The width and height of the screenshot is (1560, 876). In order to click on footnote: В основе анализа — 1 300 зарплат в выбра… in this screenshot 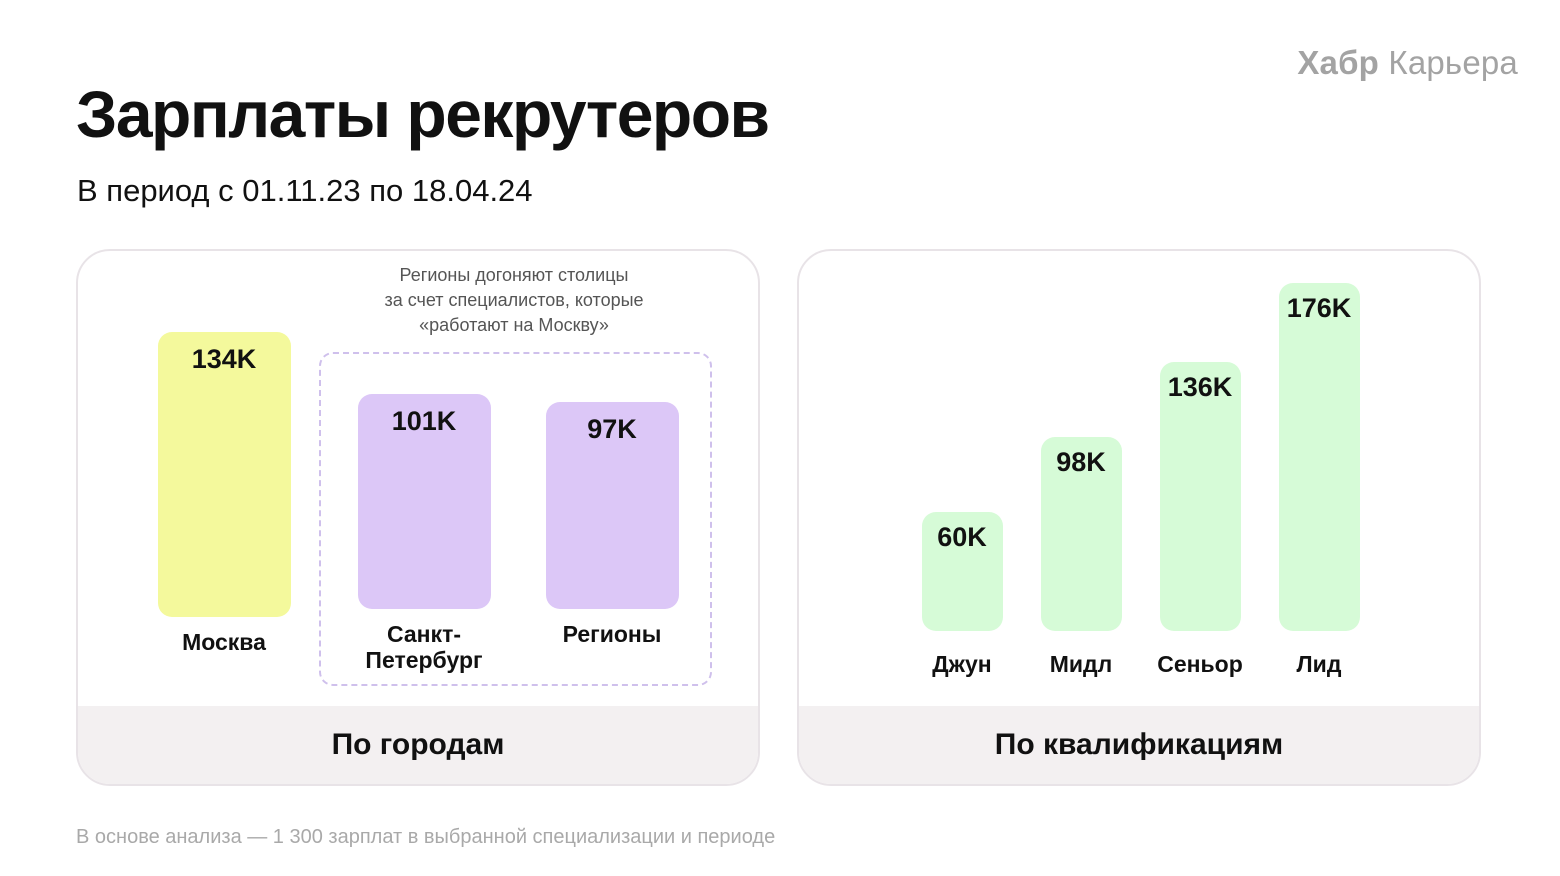, I will do `click(426, 837)`.